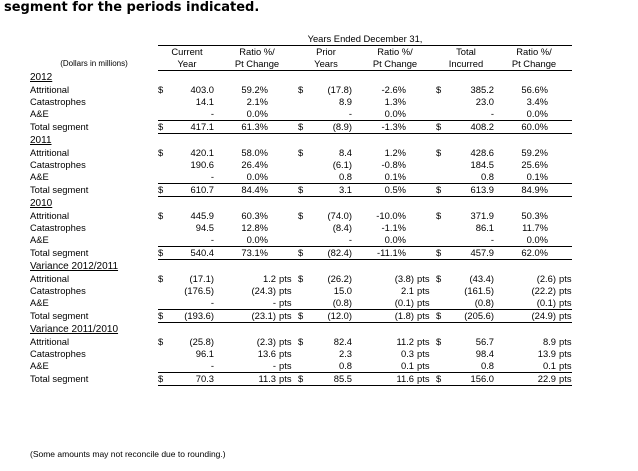 The width and height of the screenshot is (638, 471). Describe the element at coordinates (395, 152) in the screenshot. I see `ratio-cell: 1.2%` at that location.